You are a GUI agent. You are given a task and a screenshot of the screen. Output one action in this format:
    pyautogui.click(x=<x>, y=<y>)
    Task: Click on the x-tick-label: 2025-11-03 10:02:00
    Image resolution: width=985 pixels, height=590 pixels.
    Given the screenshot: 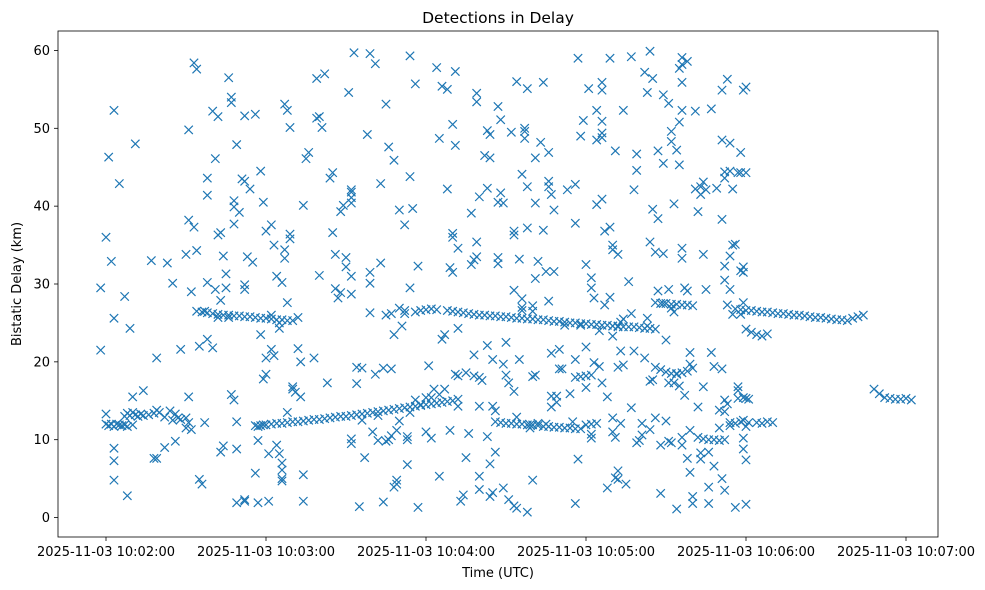 What is the action you would take?
    pyautogui.click(x=106, y=552)
    